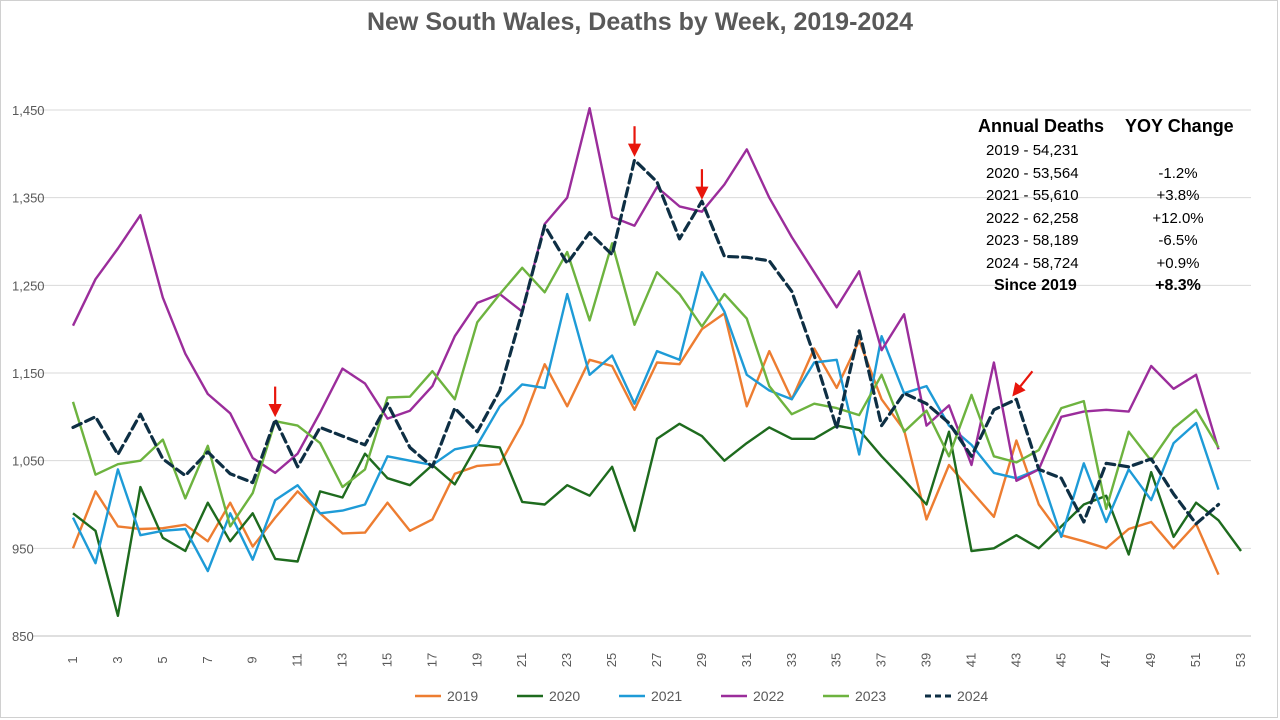 This screenshot has height=720, width=1280. I want to click on x-tick-label: 17, so click(431, 660).